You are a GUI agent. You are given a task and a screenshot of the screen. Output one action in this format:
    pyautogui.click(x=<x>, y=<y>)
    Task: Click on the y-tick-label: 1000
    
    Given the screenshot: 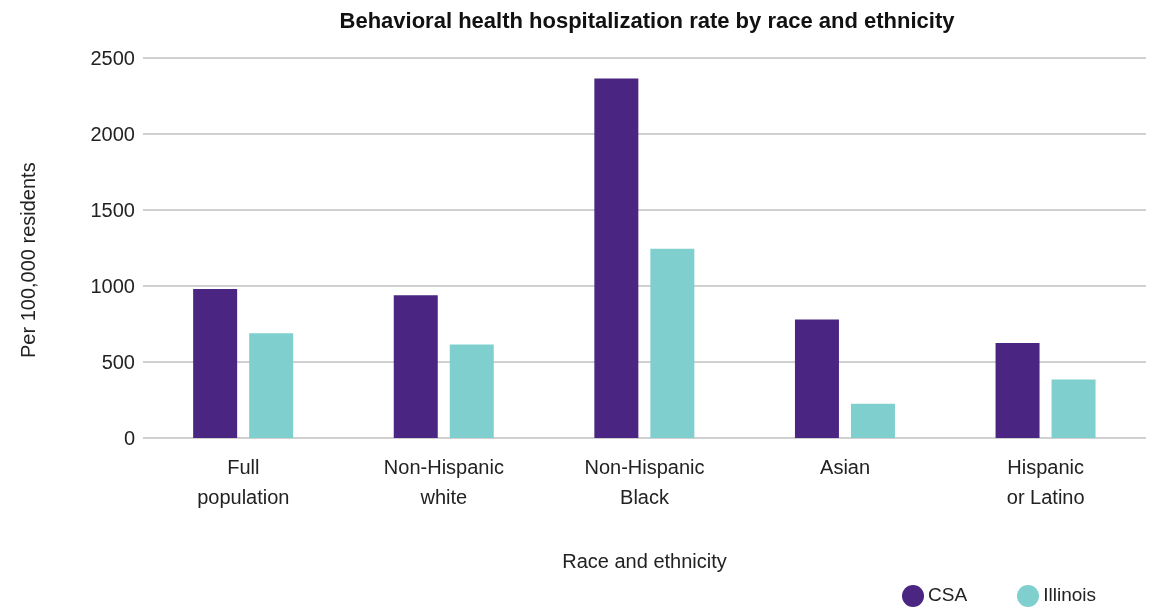 What is the action you would take?
    pyautogui.click(x=112, y=286)
    